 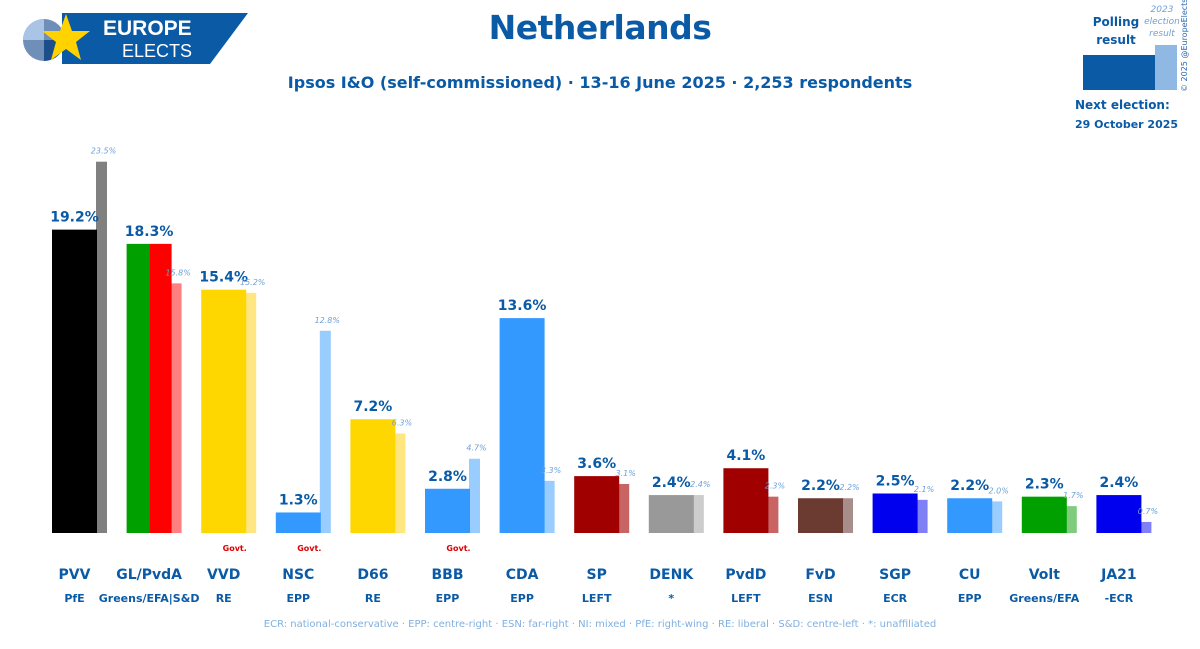 What do you see at coordinates (1127, 124) in the screenshot?
I see `next-election-date: 29 October 2025` at bounding box center [1127, 124].